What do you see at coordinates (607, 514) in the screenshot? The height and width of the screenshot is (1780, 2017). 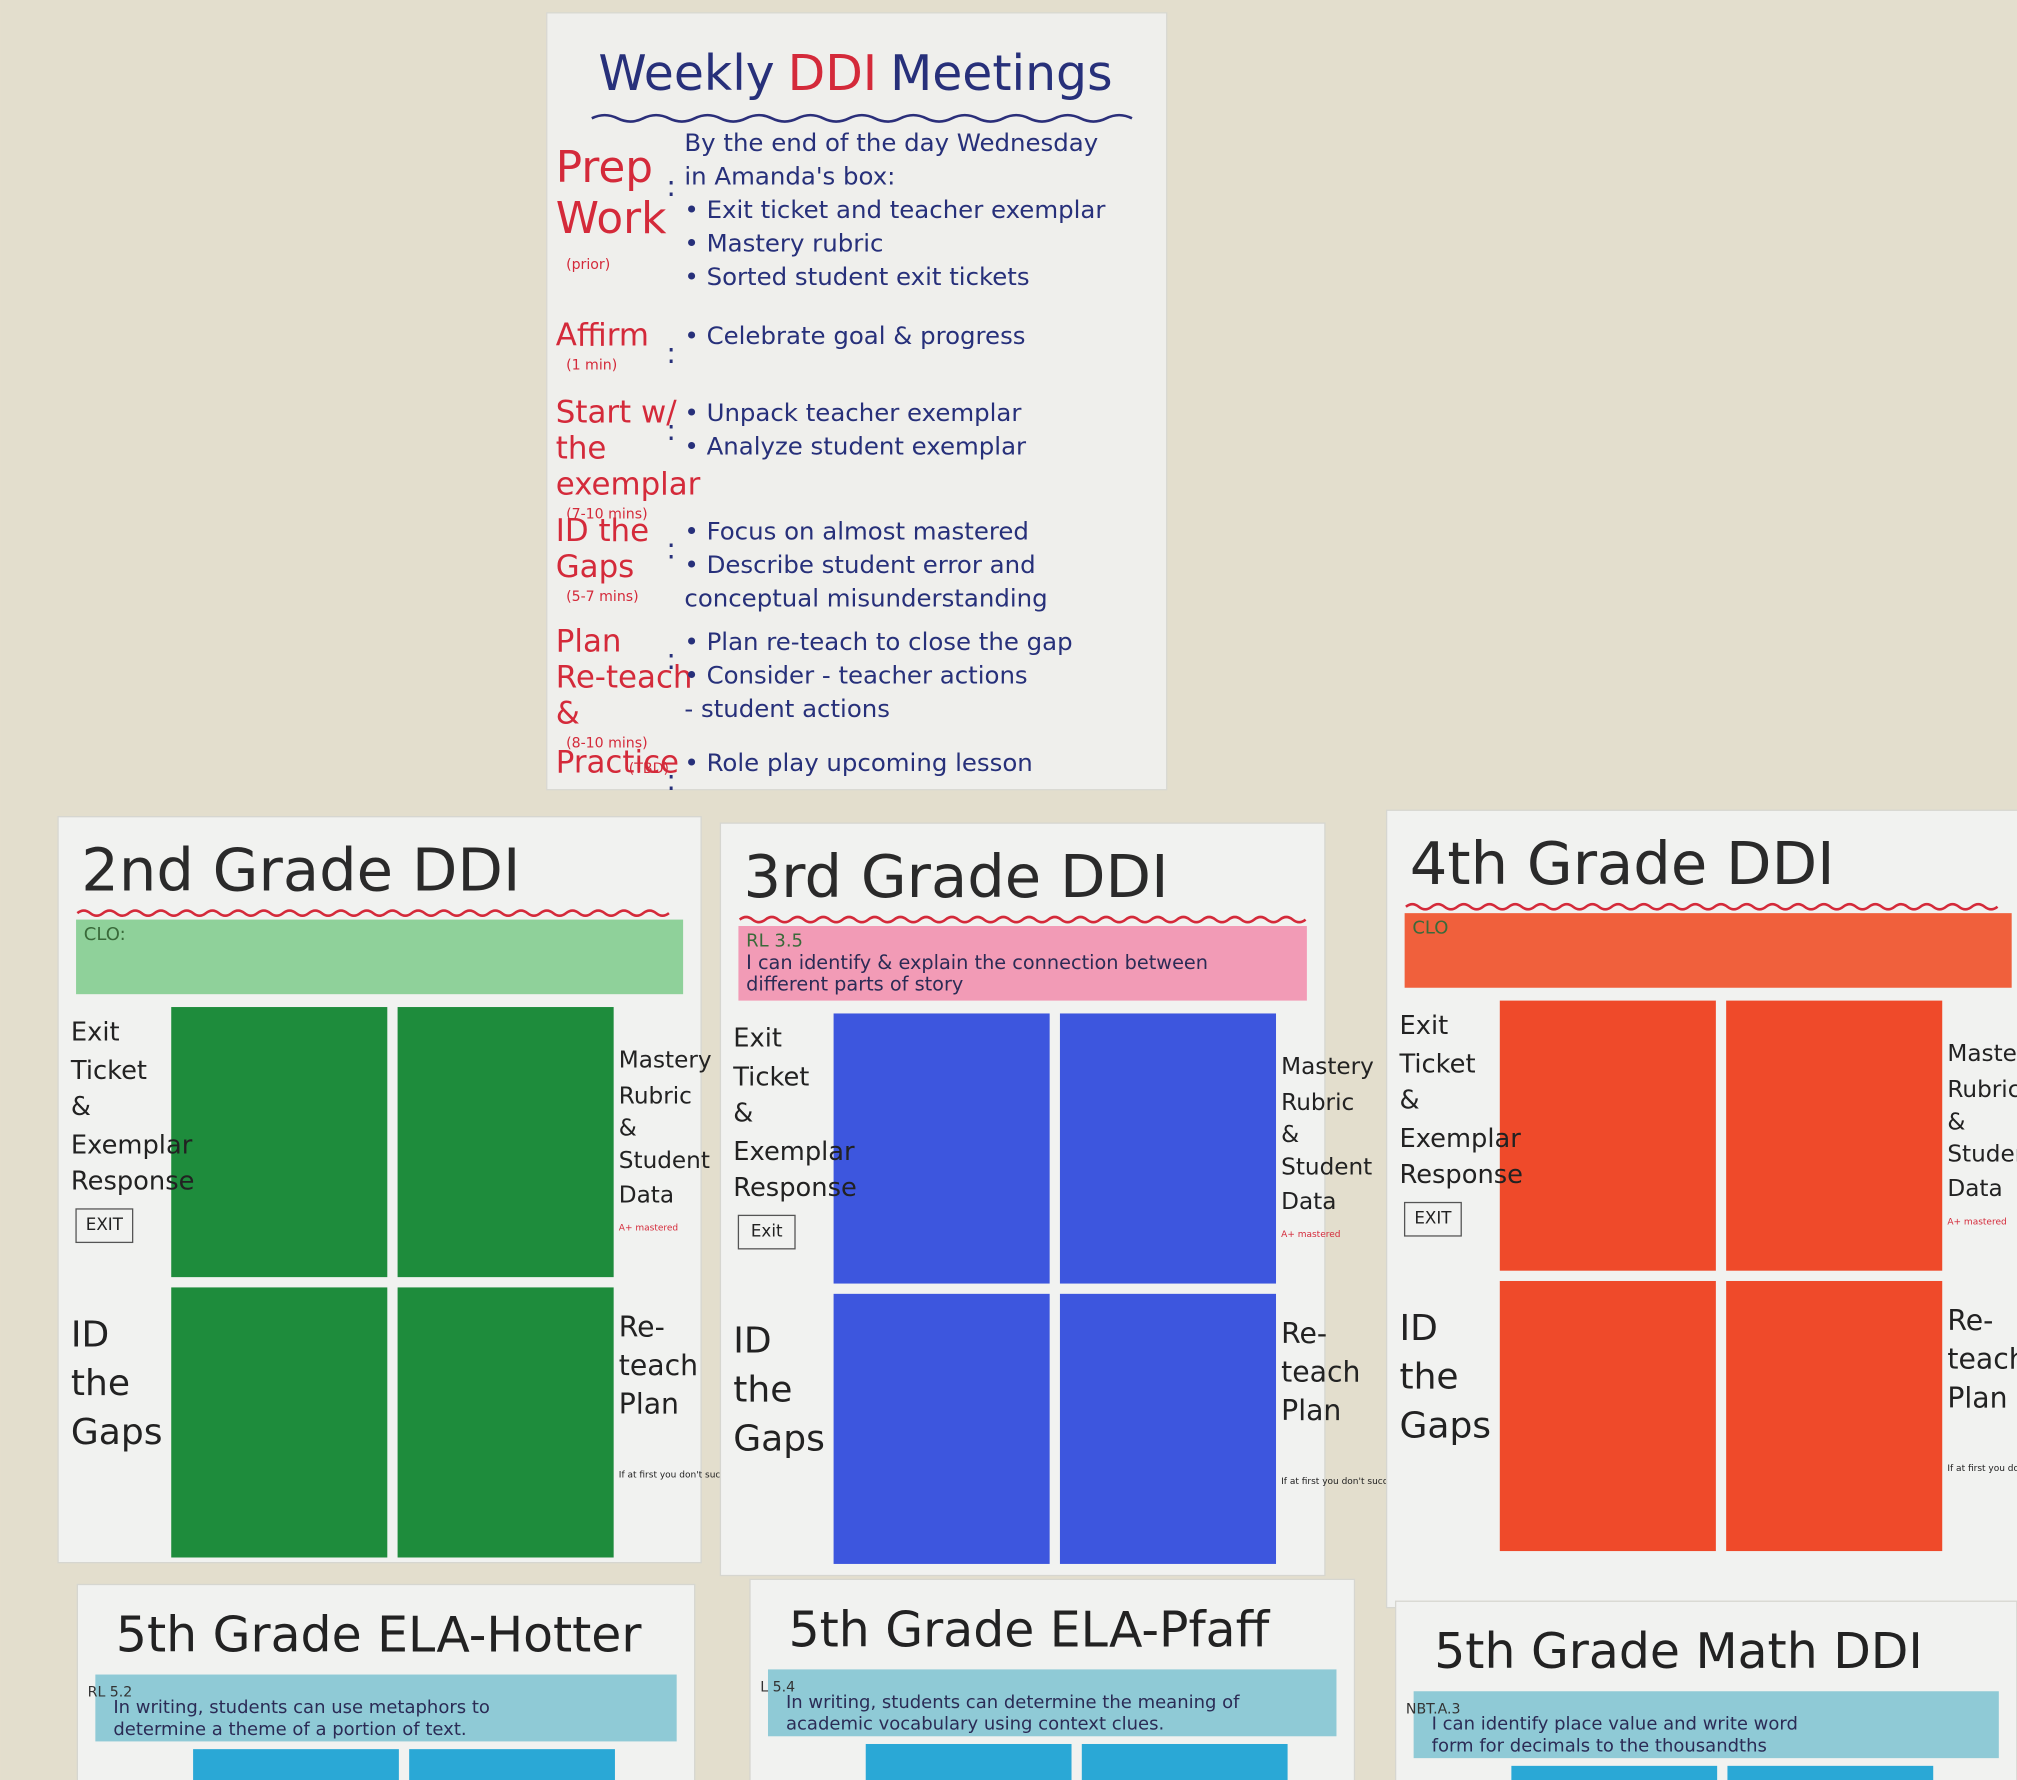 I see `section-note: (7-10 mins)` at bounding box center [607, 514].